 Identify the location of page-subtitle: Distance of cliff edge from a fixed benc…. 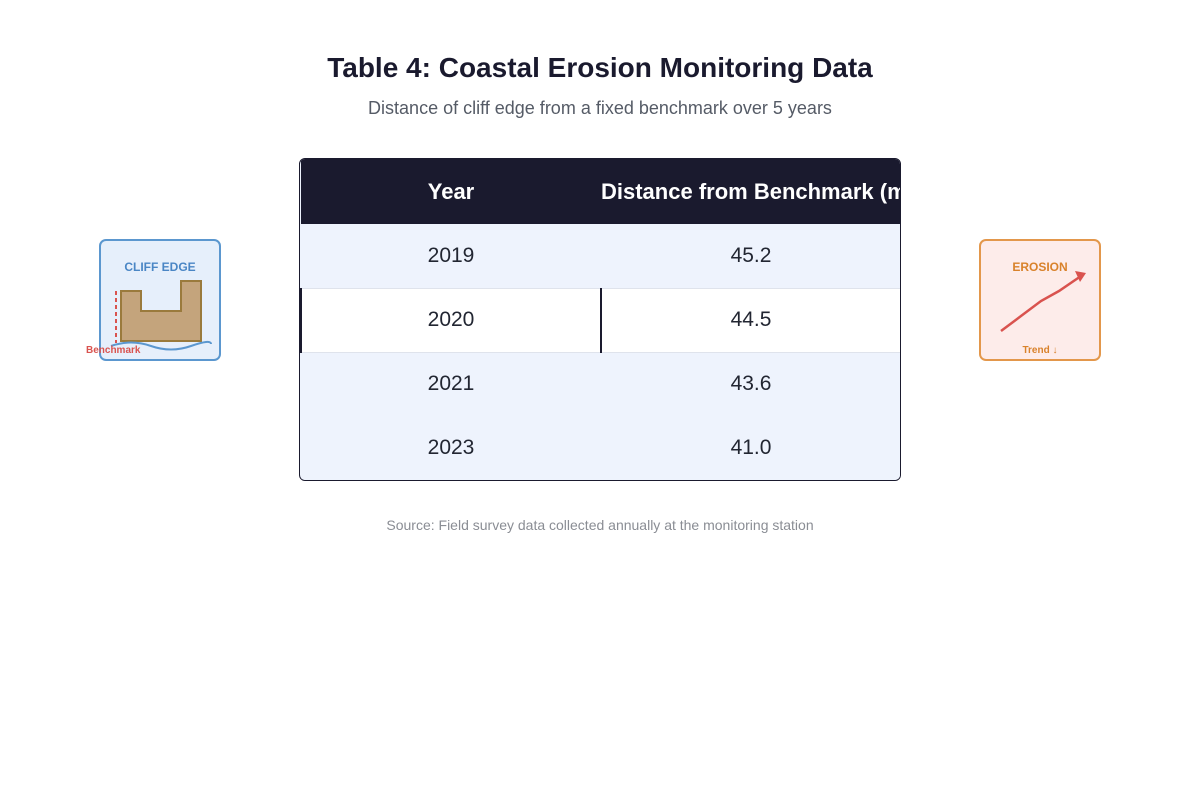
(600, 108).